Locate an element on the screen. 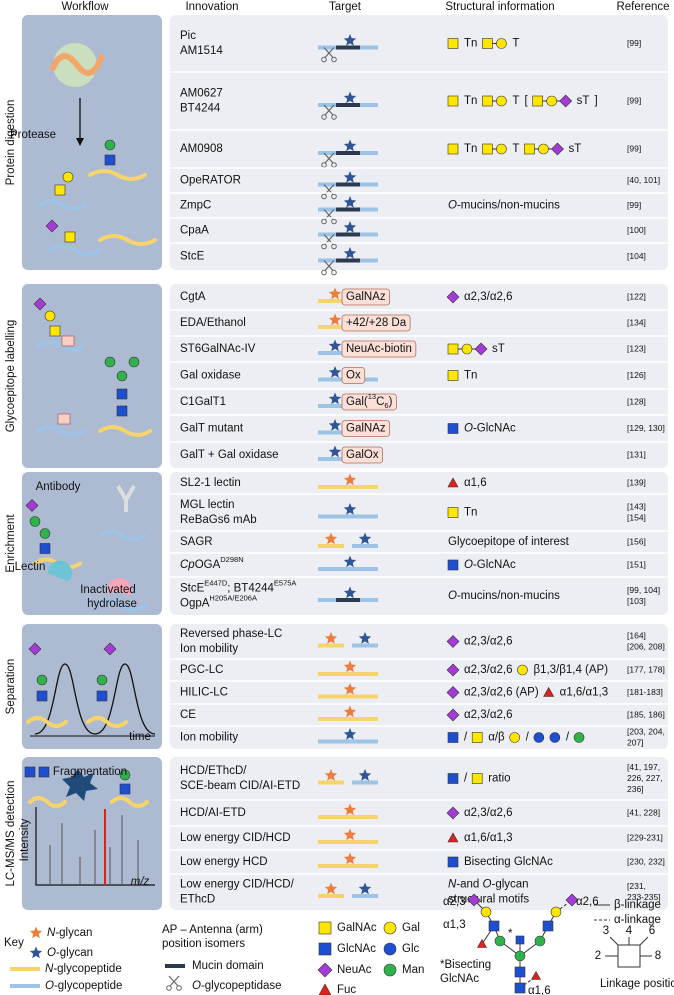 Image resolution: width=674 pixels, height=995 pixels. linkage-label: α1,6 is located at coordinates (539, 990).